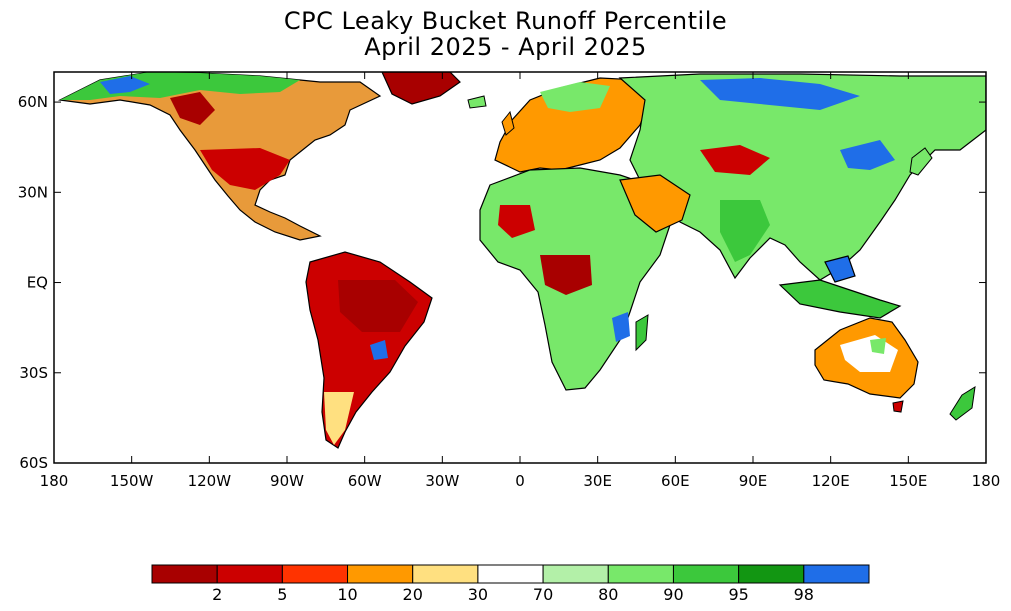 Image resolution: width=1011 pixels, height=611 pixels. I want to click on colorbar-label: 80, so click(608, 594).